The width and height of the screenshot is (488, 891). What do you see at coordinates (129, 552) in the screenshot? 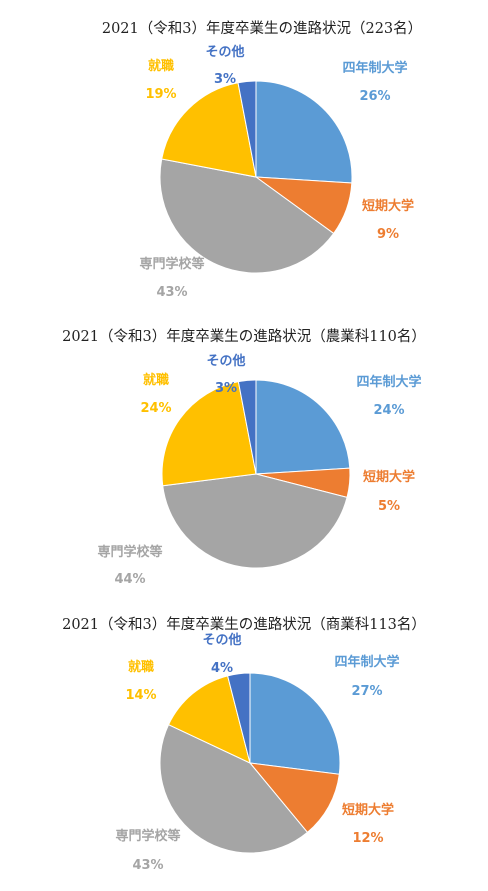
I see `chart-2-label-vocational: 専門学校等` at bounding box center [129, 552].